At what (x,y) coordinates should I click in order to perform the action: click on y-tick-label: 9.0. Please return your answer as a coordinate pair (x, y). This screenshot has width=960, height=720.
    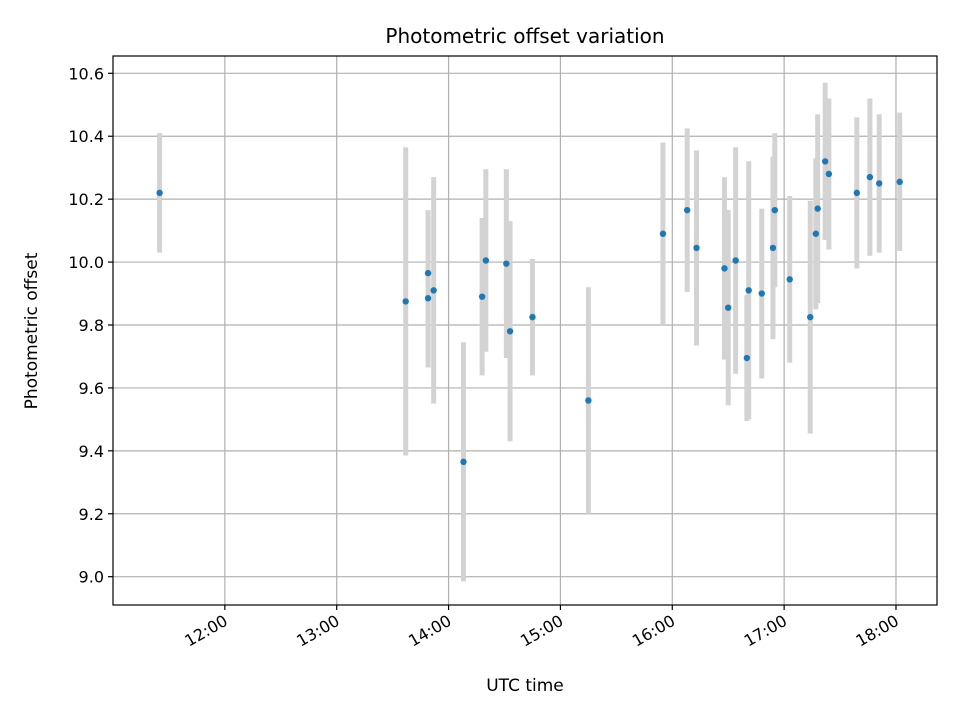
    Looking at the image, I should click on (91, 577).